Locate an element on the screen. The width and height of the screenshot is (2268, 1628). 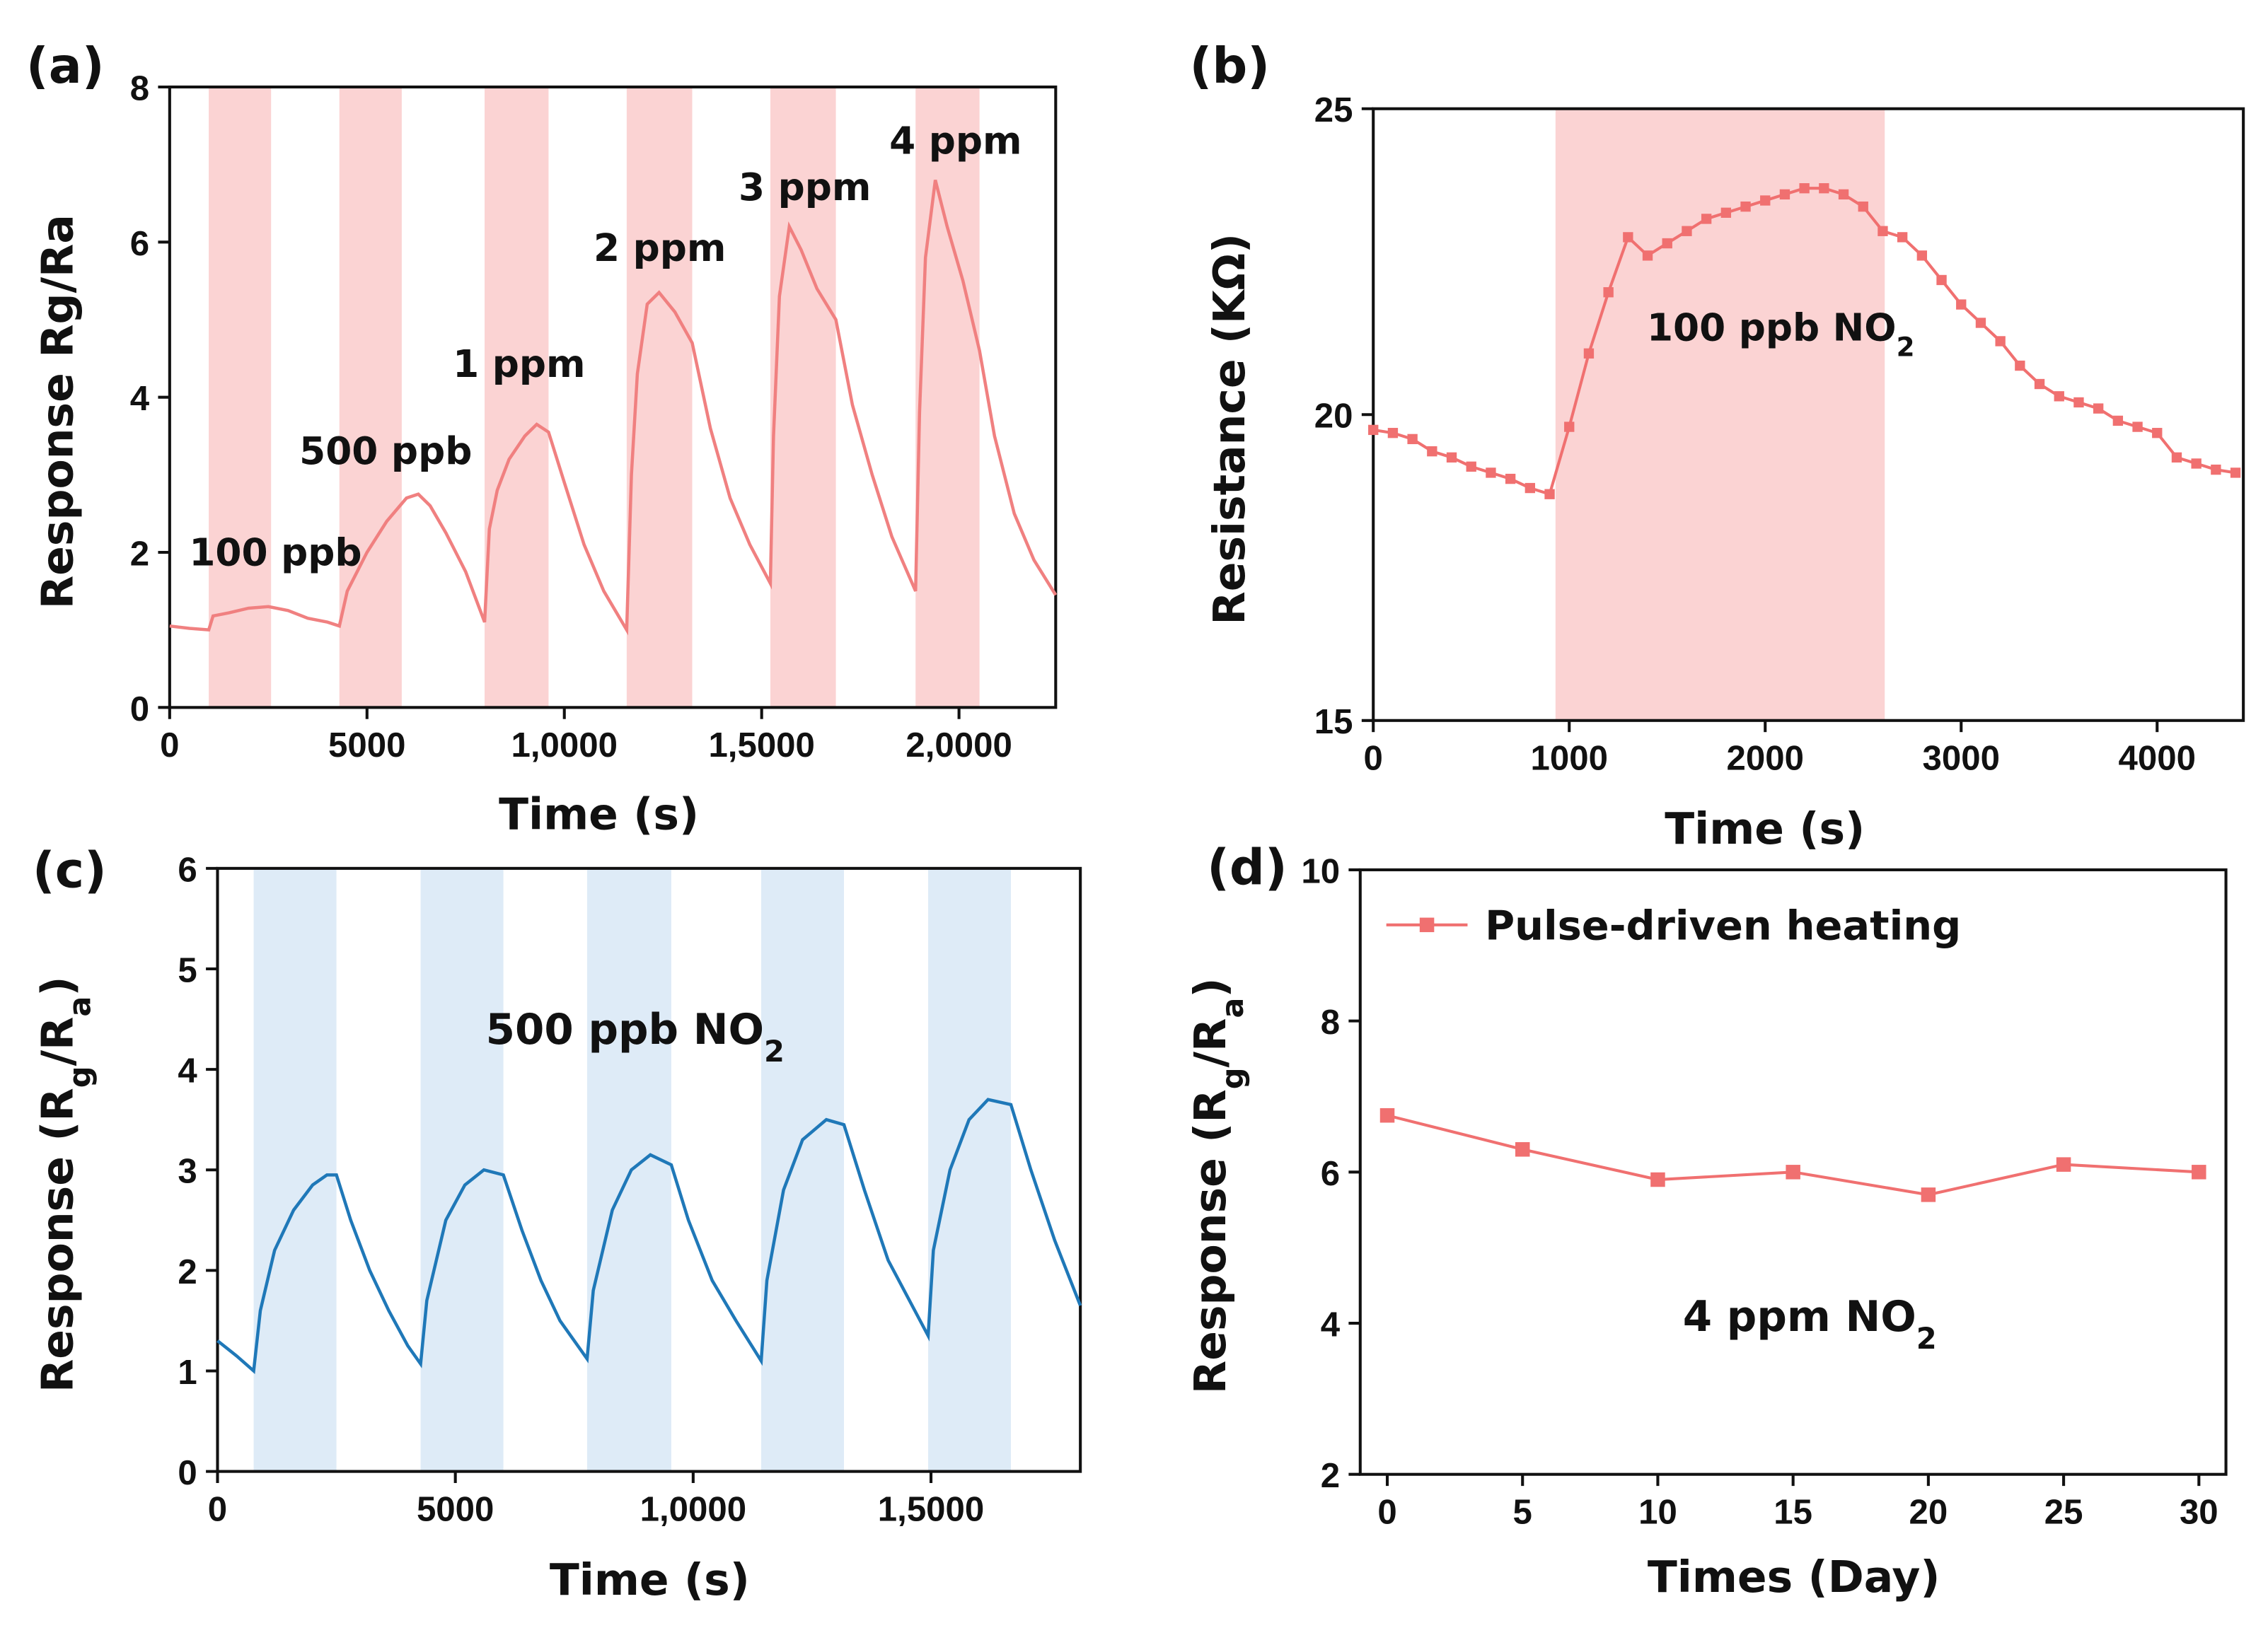
plot-frame is located at coordinates (649, 1169).